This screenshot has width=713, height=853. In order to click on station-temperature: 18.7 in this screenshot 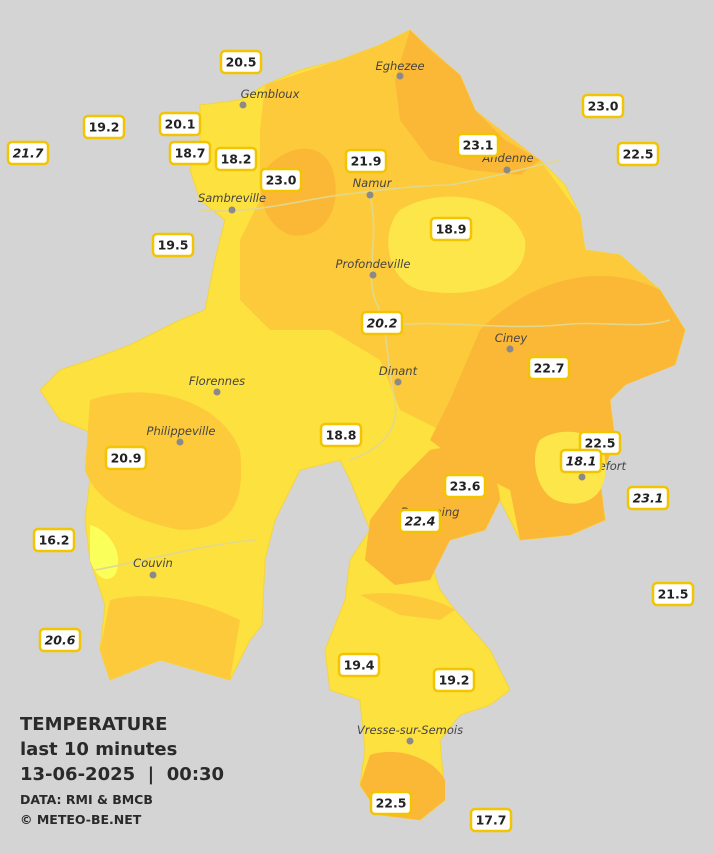, I will do `click(190, 153)`.